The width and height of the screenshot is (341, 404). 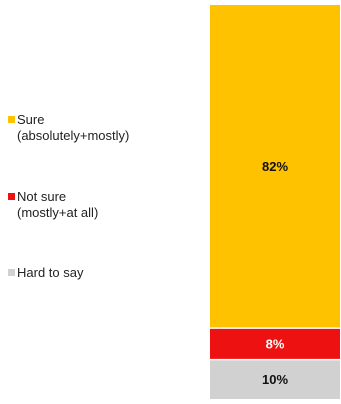 I want to click on data-label-not-sure: 8%, so click(x=275, y=343).